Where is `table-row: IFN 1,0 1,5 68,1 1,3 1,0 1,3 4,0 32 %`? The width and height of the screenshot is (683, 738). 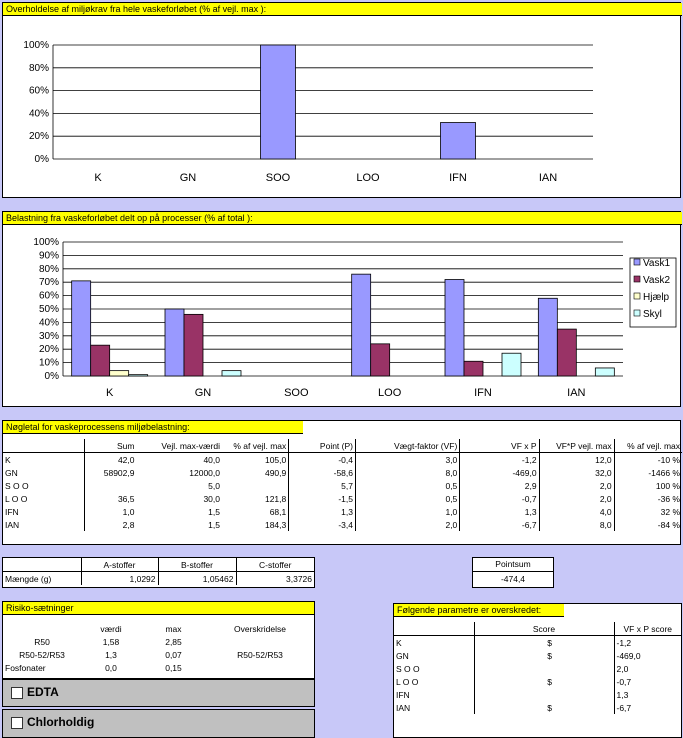
table-row: IFN 1,0 1,5 68,1 1,3 1,0 1,3 4,0 32 % is located at coordinates (342, 511).